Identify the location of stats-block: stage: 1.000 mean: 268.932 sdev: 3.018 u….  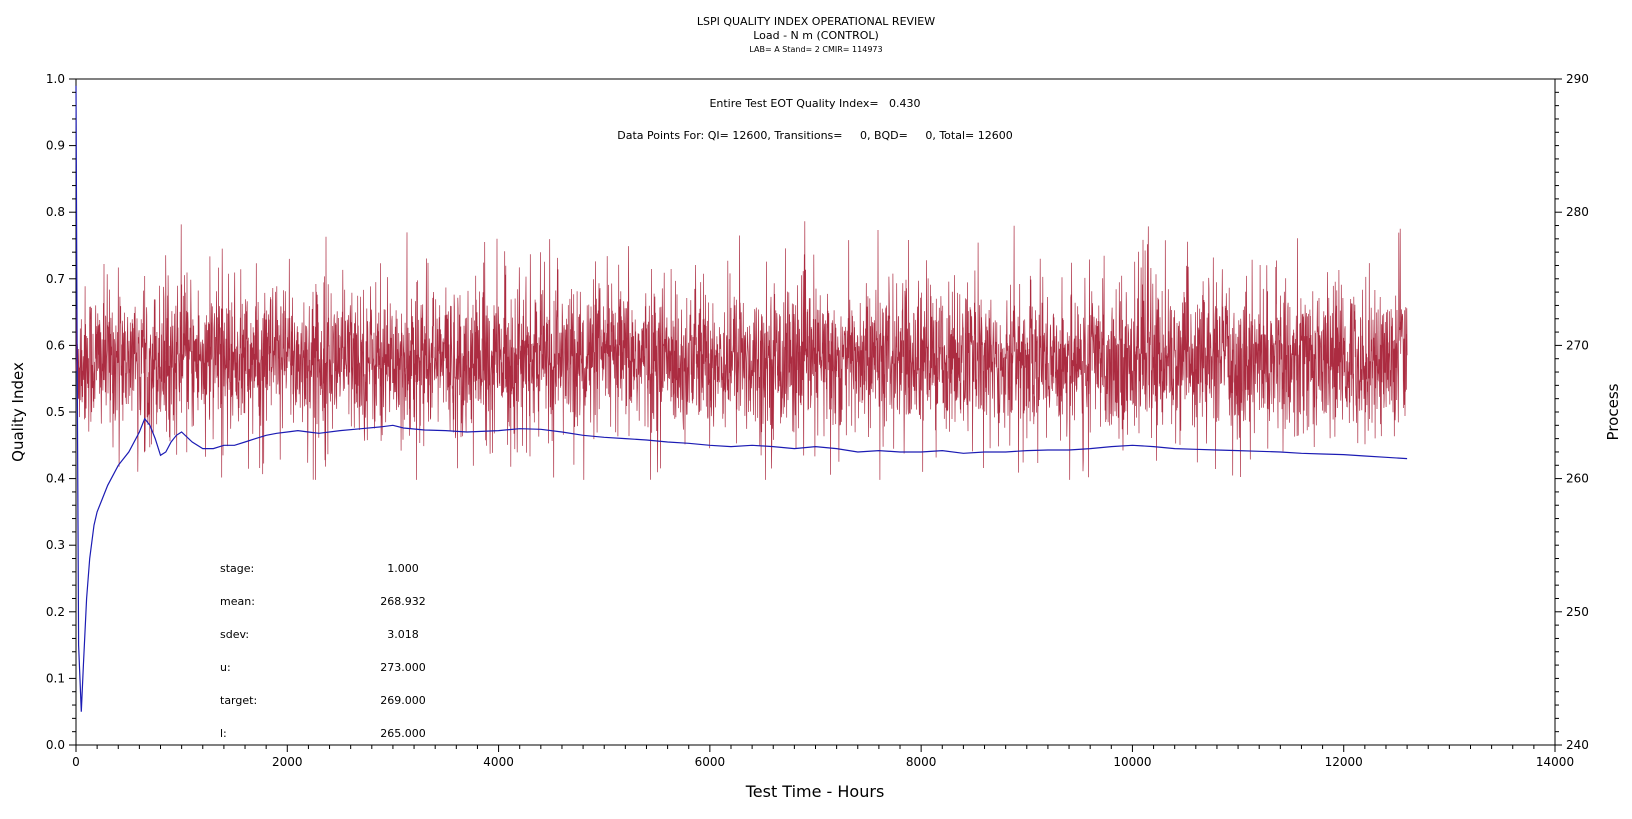
(323, 651).